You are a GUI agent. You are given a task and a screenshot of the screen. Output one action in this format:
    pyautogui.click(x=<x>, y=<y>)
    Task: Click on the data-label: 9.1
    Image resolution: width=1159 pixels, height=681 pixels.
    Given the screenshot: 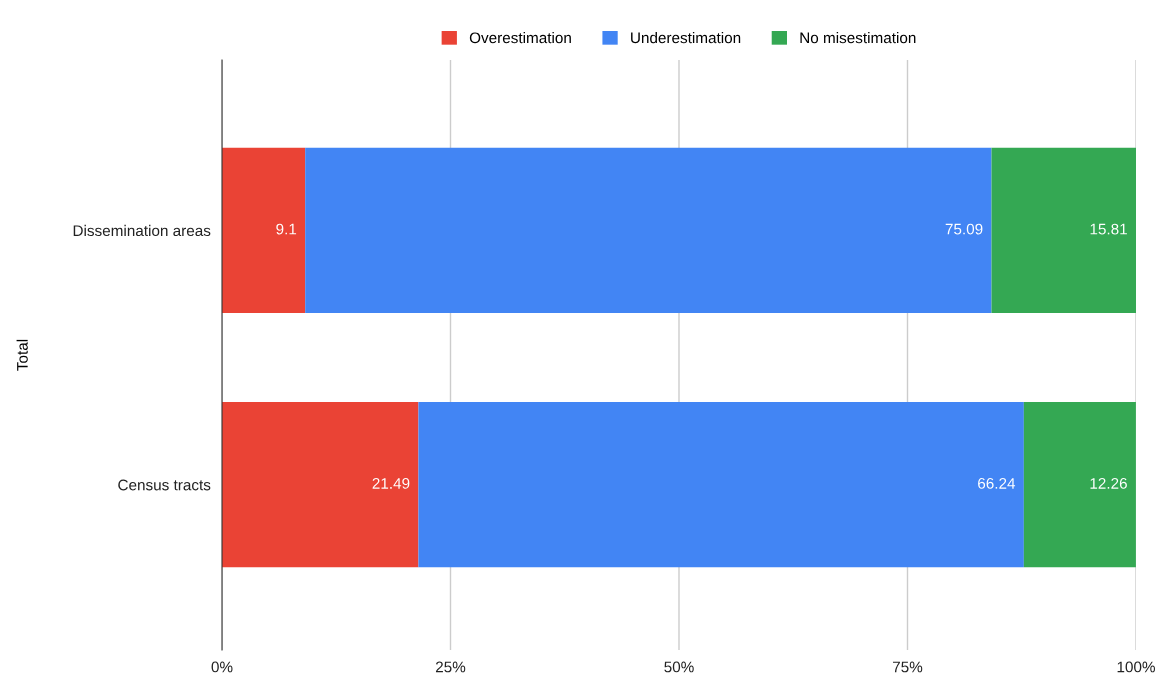 What is the action you would take?
    pyautogui.click(x=286, y=229)
    